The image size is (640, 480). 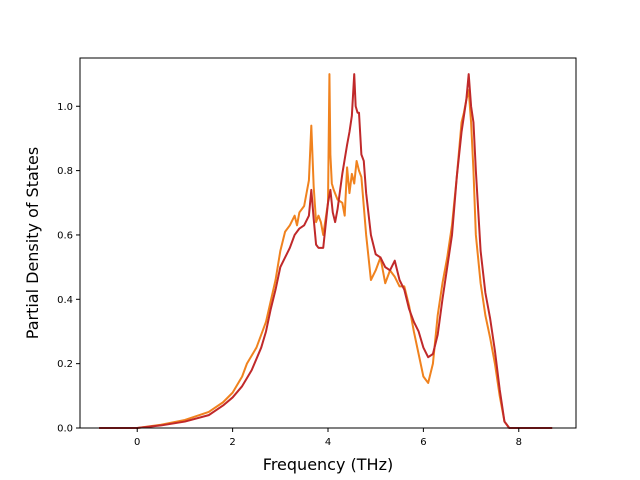 What do you see at coordinates (32, 243) in the screenshot?
I see `y-axis-label: Partial Density of States` at bounding box center [32, 243].